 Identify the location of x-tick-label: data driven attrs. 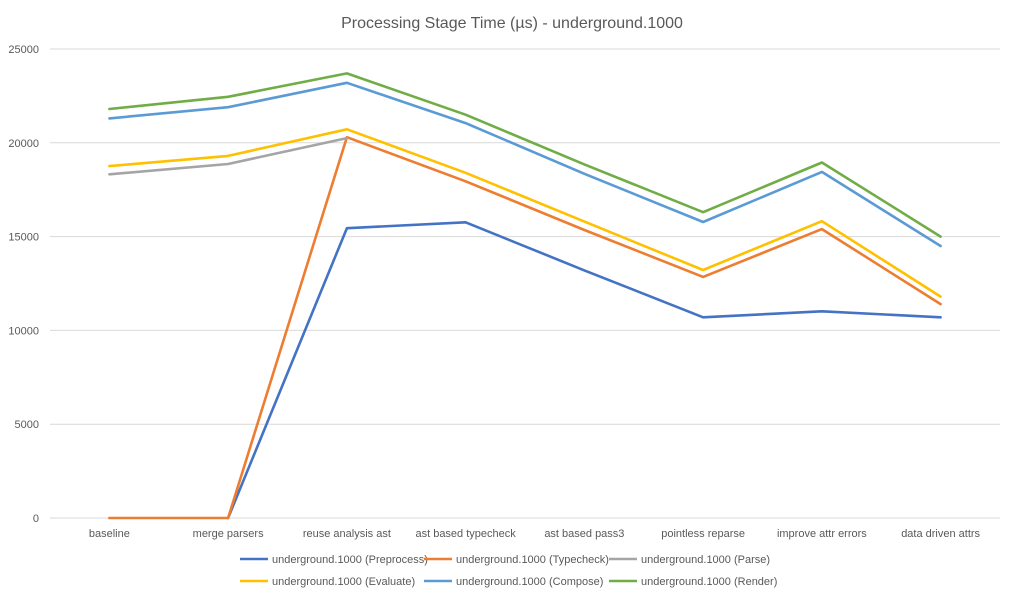
(940, 534).